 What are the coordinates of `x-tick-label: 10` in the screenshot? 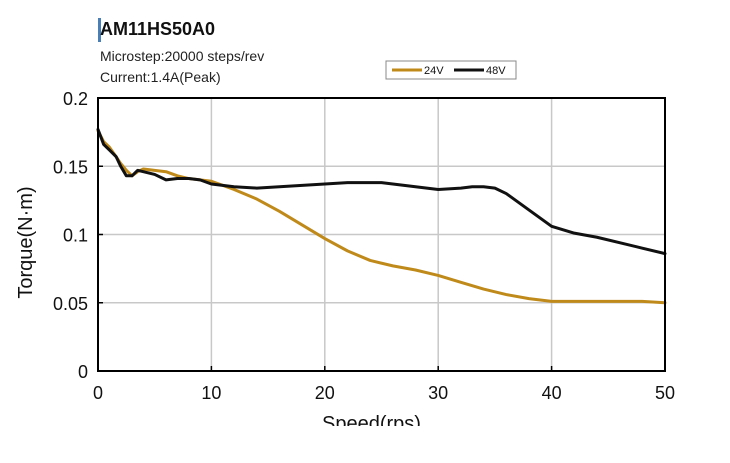 It's located at (211, 393).